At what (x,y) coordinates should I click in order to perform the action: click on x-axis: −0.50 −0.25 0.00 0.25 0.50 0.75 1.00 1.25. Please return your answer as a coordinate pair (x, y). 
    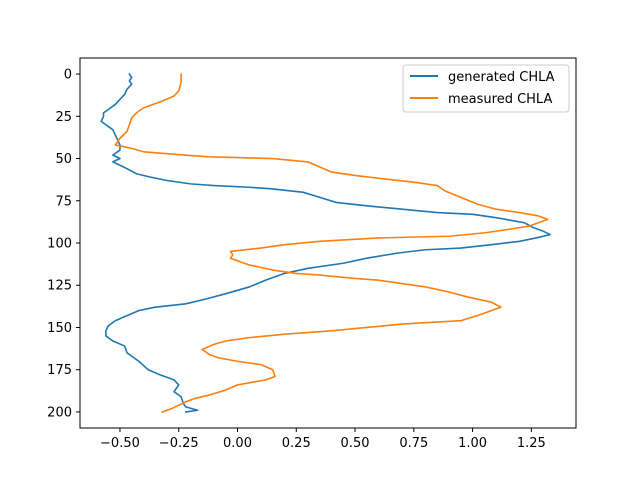
    Looking at the image, I should click on (323, 439).